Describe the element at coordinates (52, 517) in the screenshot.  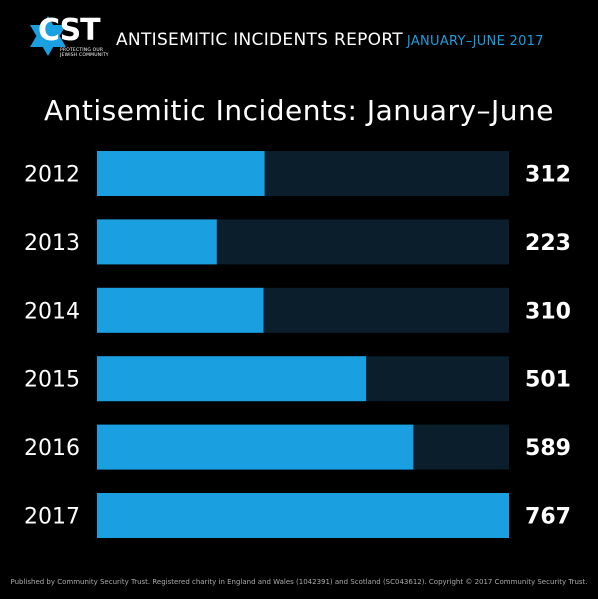
I see `year-label: 2017` at that location.